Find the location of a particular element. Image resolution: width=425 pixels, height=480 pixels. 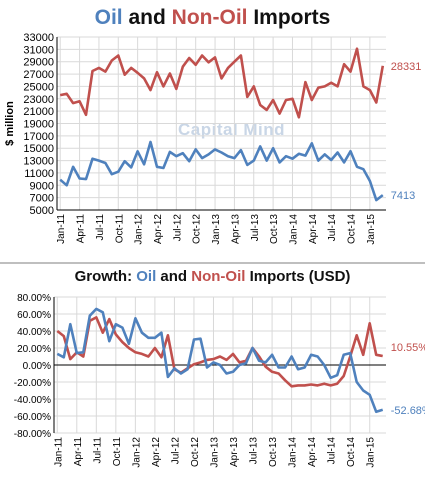

y-tick-label: 29000 is located at coordinates (38, 63).